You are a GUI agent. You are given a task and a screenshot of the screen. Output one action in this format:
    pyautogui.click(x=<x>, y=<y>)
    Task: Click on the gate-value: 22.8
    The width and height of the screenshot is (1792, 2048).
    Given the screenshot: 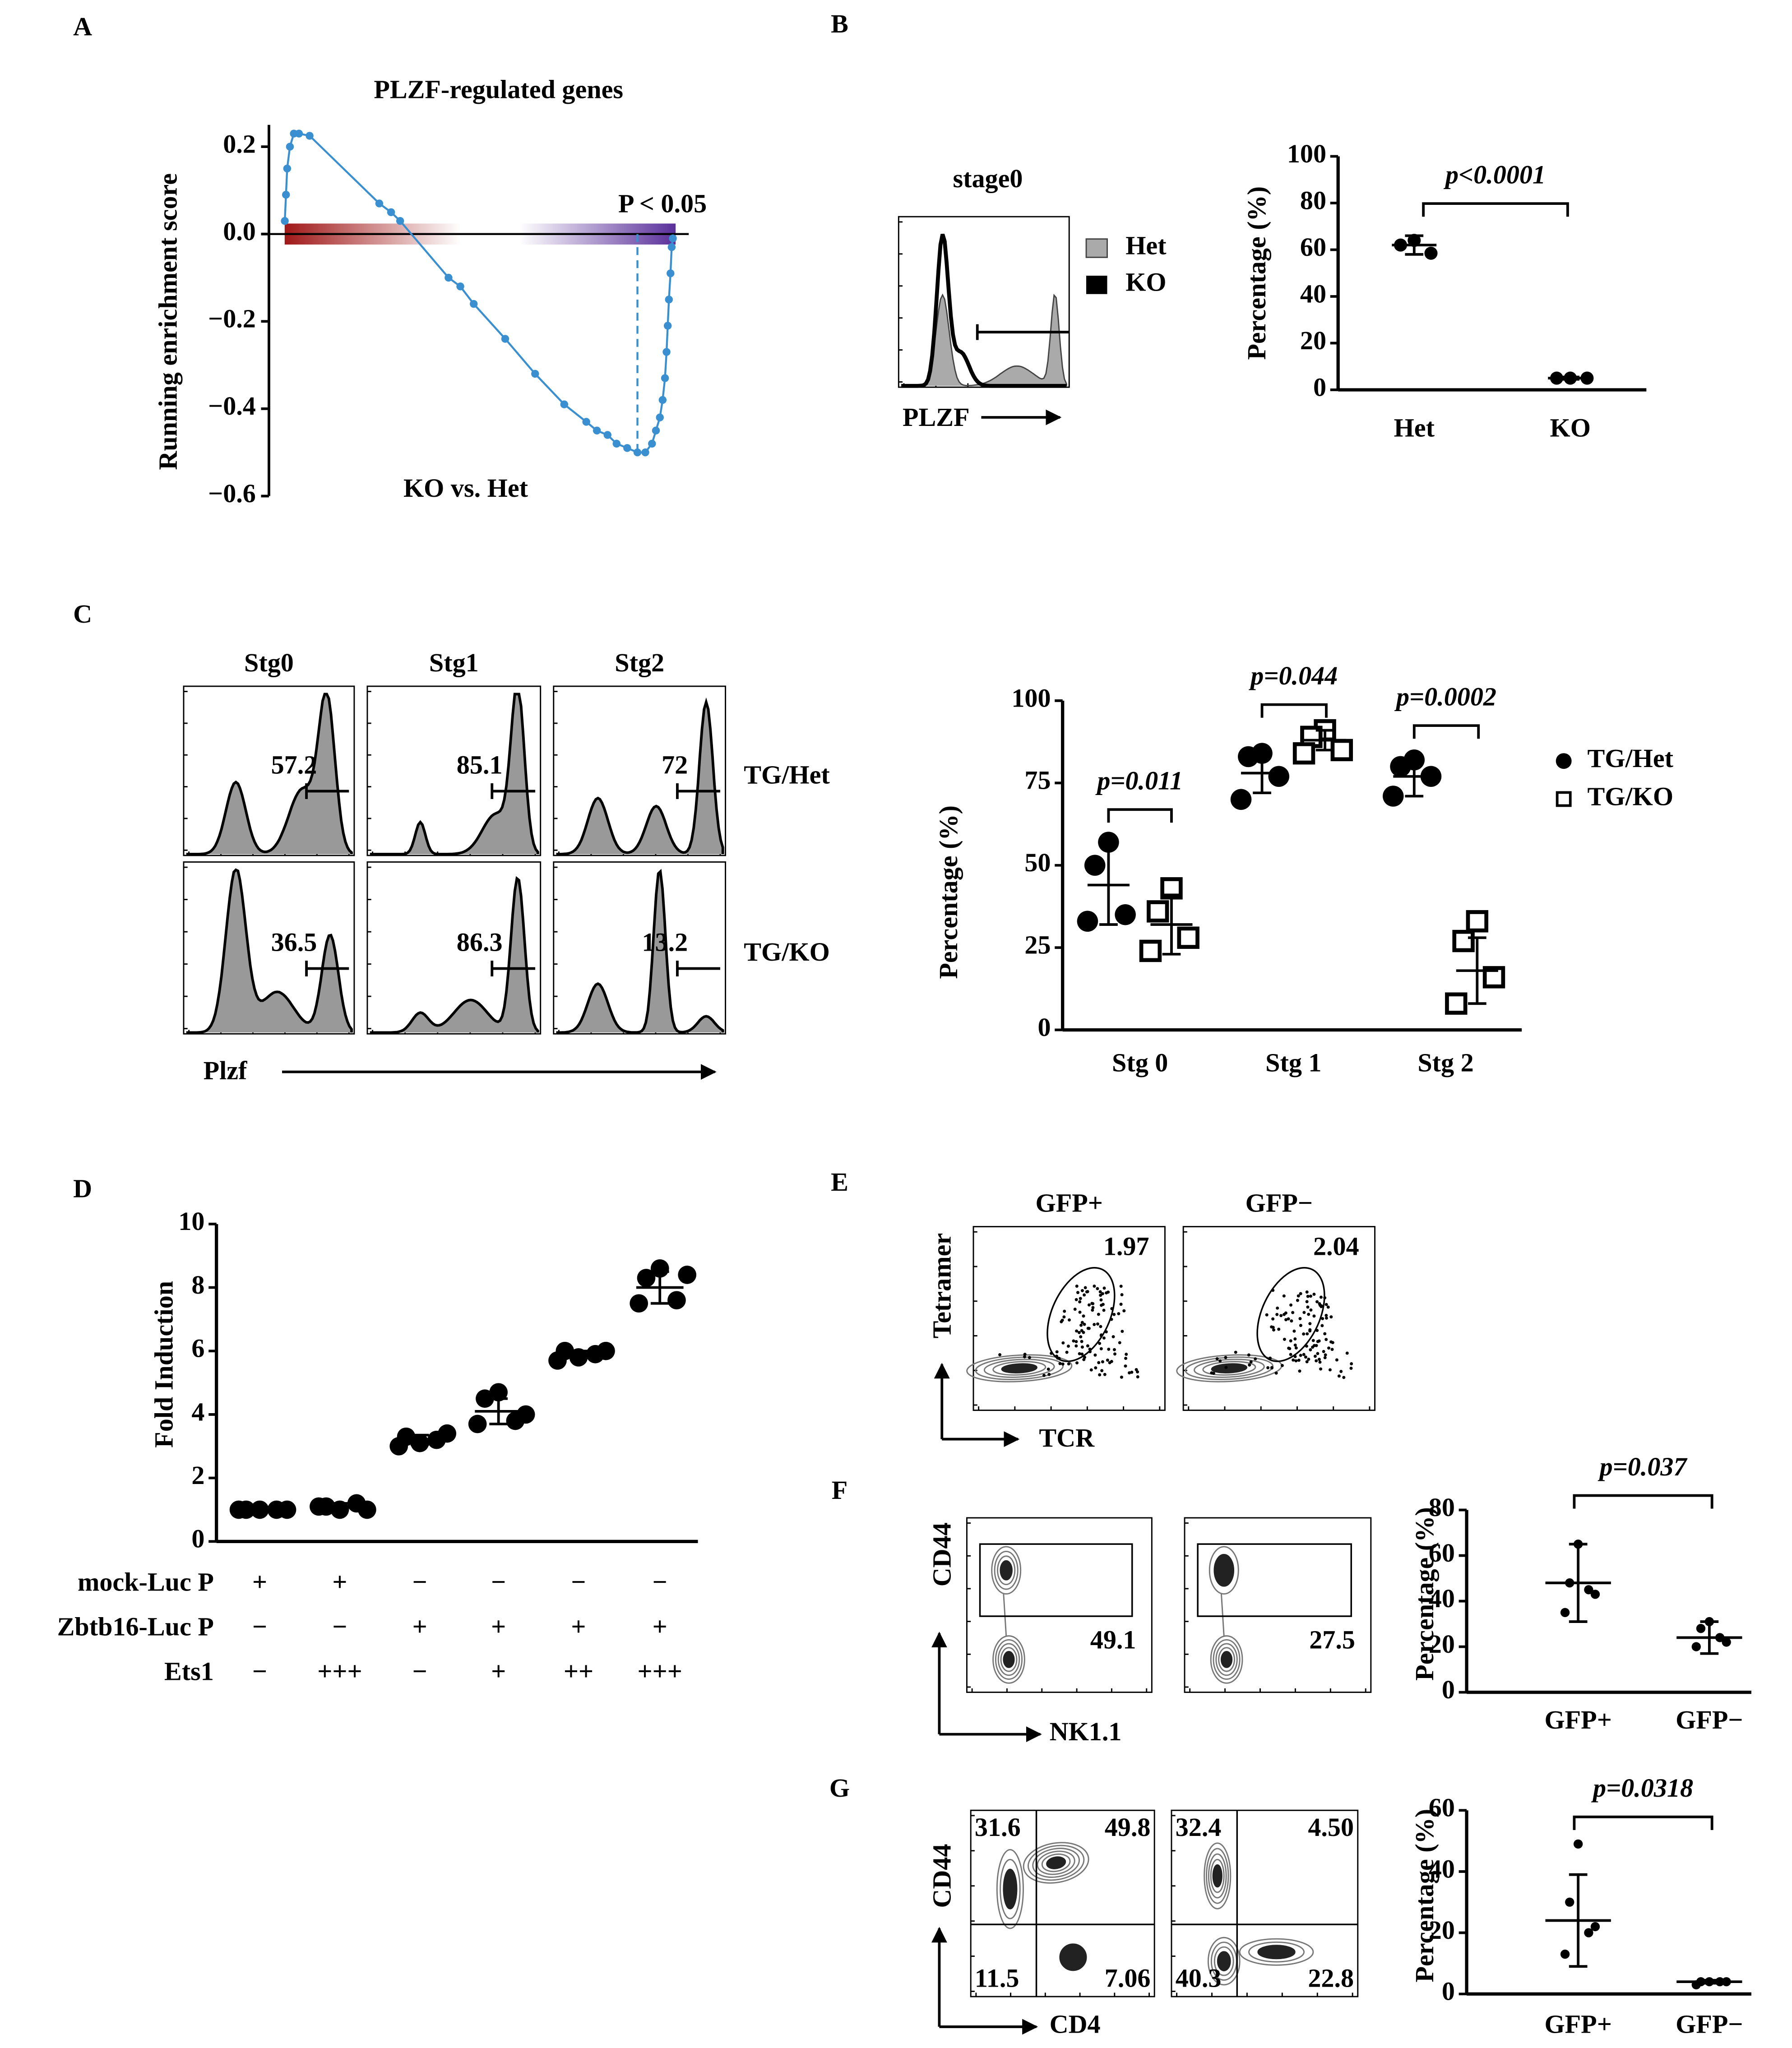 What is the action you would take?
    pyautogui.click(x=1331, y=1978)
    